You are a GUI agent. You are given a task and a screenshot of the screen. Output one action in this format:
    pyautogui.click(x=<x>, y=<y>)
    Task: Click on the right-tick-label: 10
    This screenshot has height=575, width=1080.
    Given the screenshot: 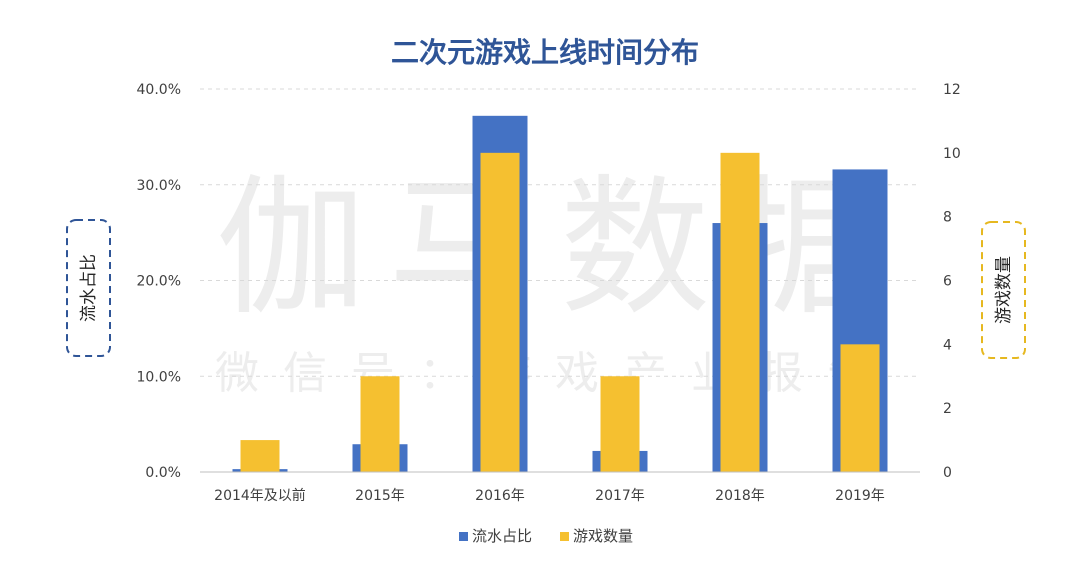 What is the action you would take?
    pyautogui.click(x=952, y=154)
    